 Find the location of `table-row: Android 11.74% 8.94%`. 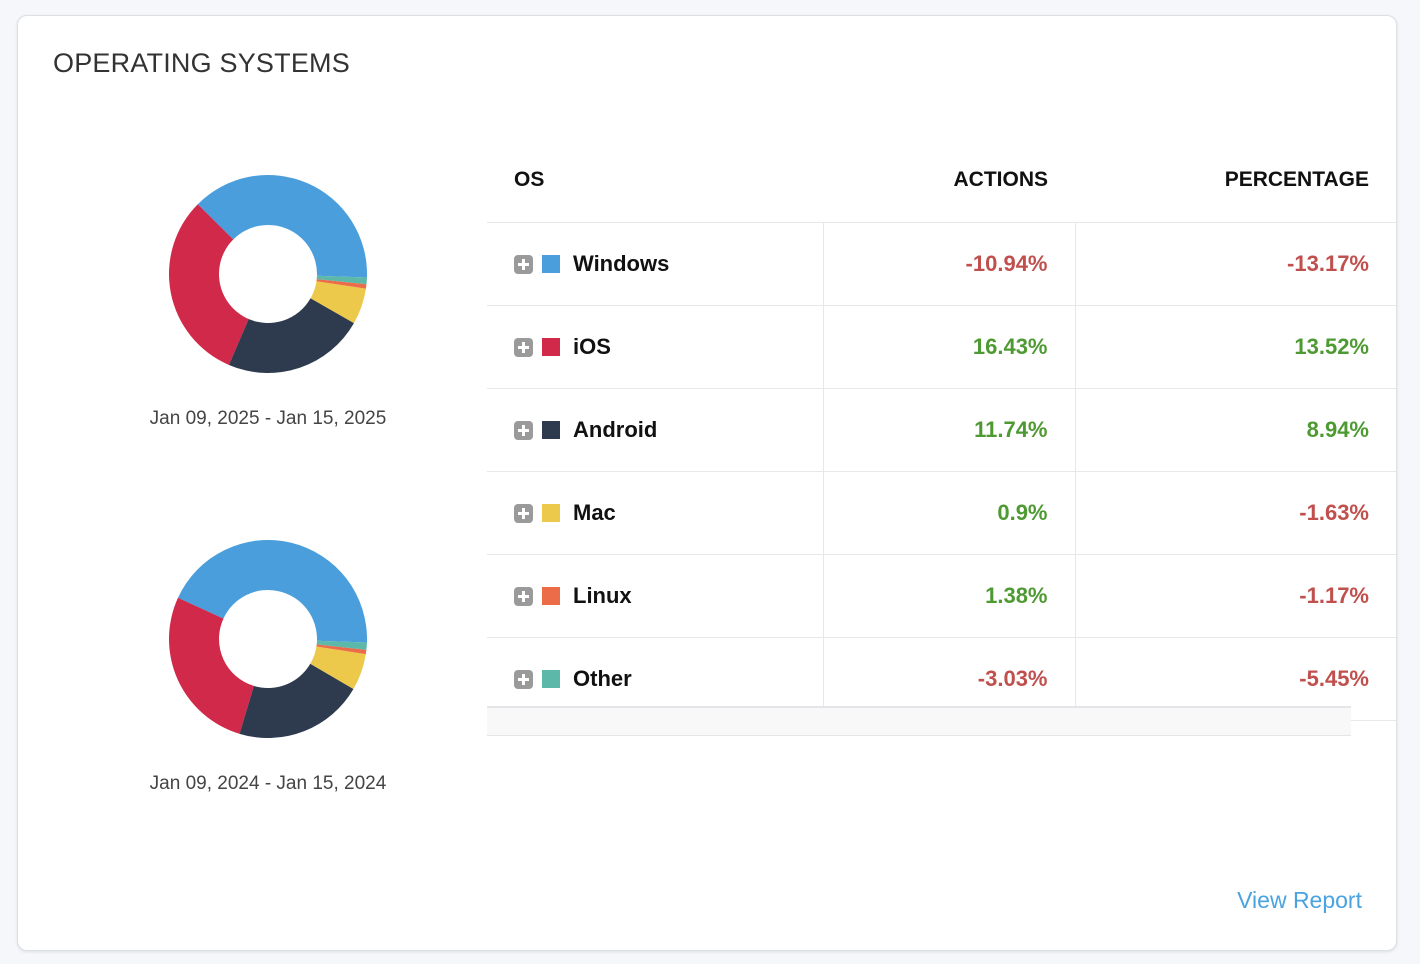

table-row: Android 11.74% 8.94% is located at coordinates (941, 430).